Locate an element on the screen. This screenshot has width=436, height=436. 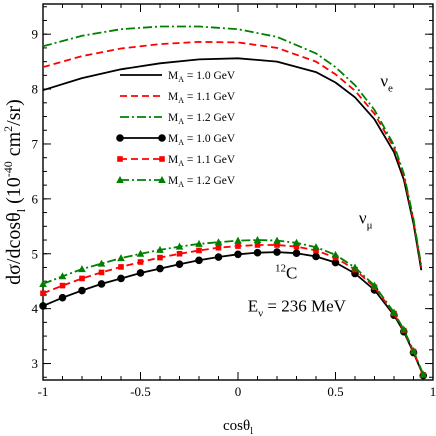
y-tick-label: 4 is located at coordinates (35, 308).